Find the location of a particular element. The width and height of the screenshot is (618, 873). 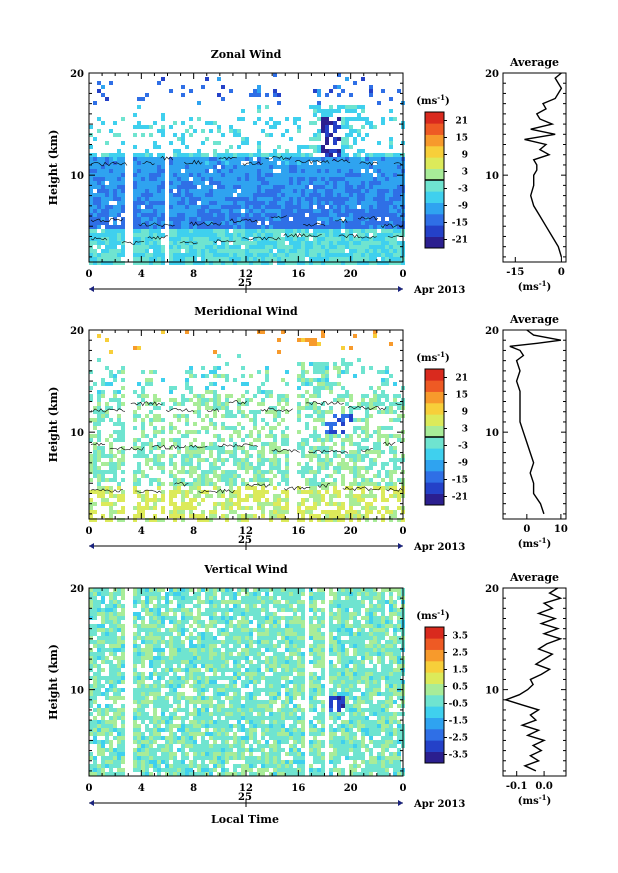

contour-line is located at coordinates (156, 224).